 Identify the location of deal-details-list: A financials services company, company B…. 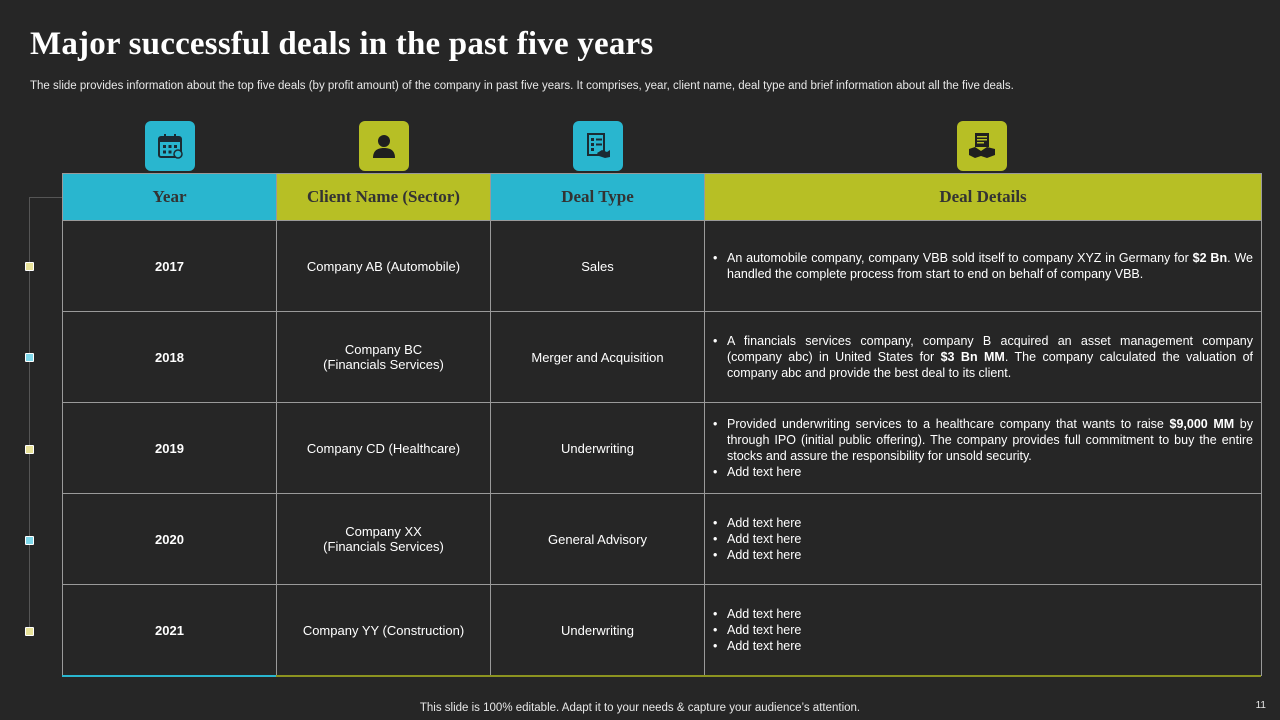
(983, 357).